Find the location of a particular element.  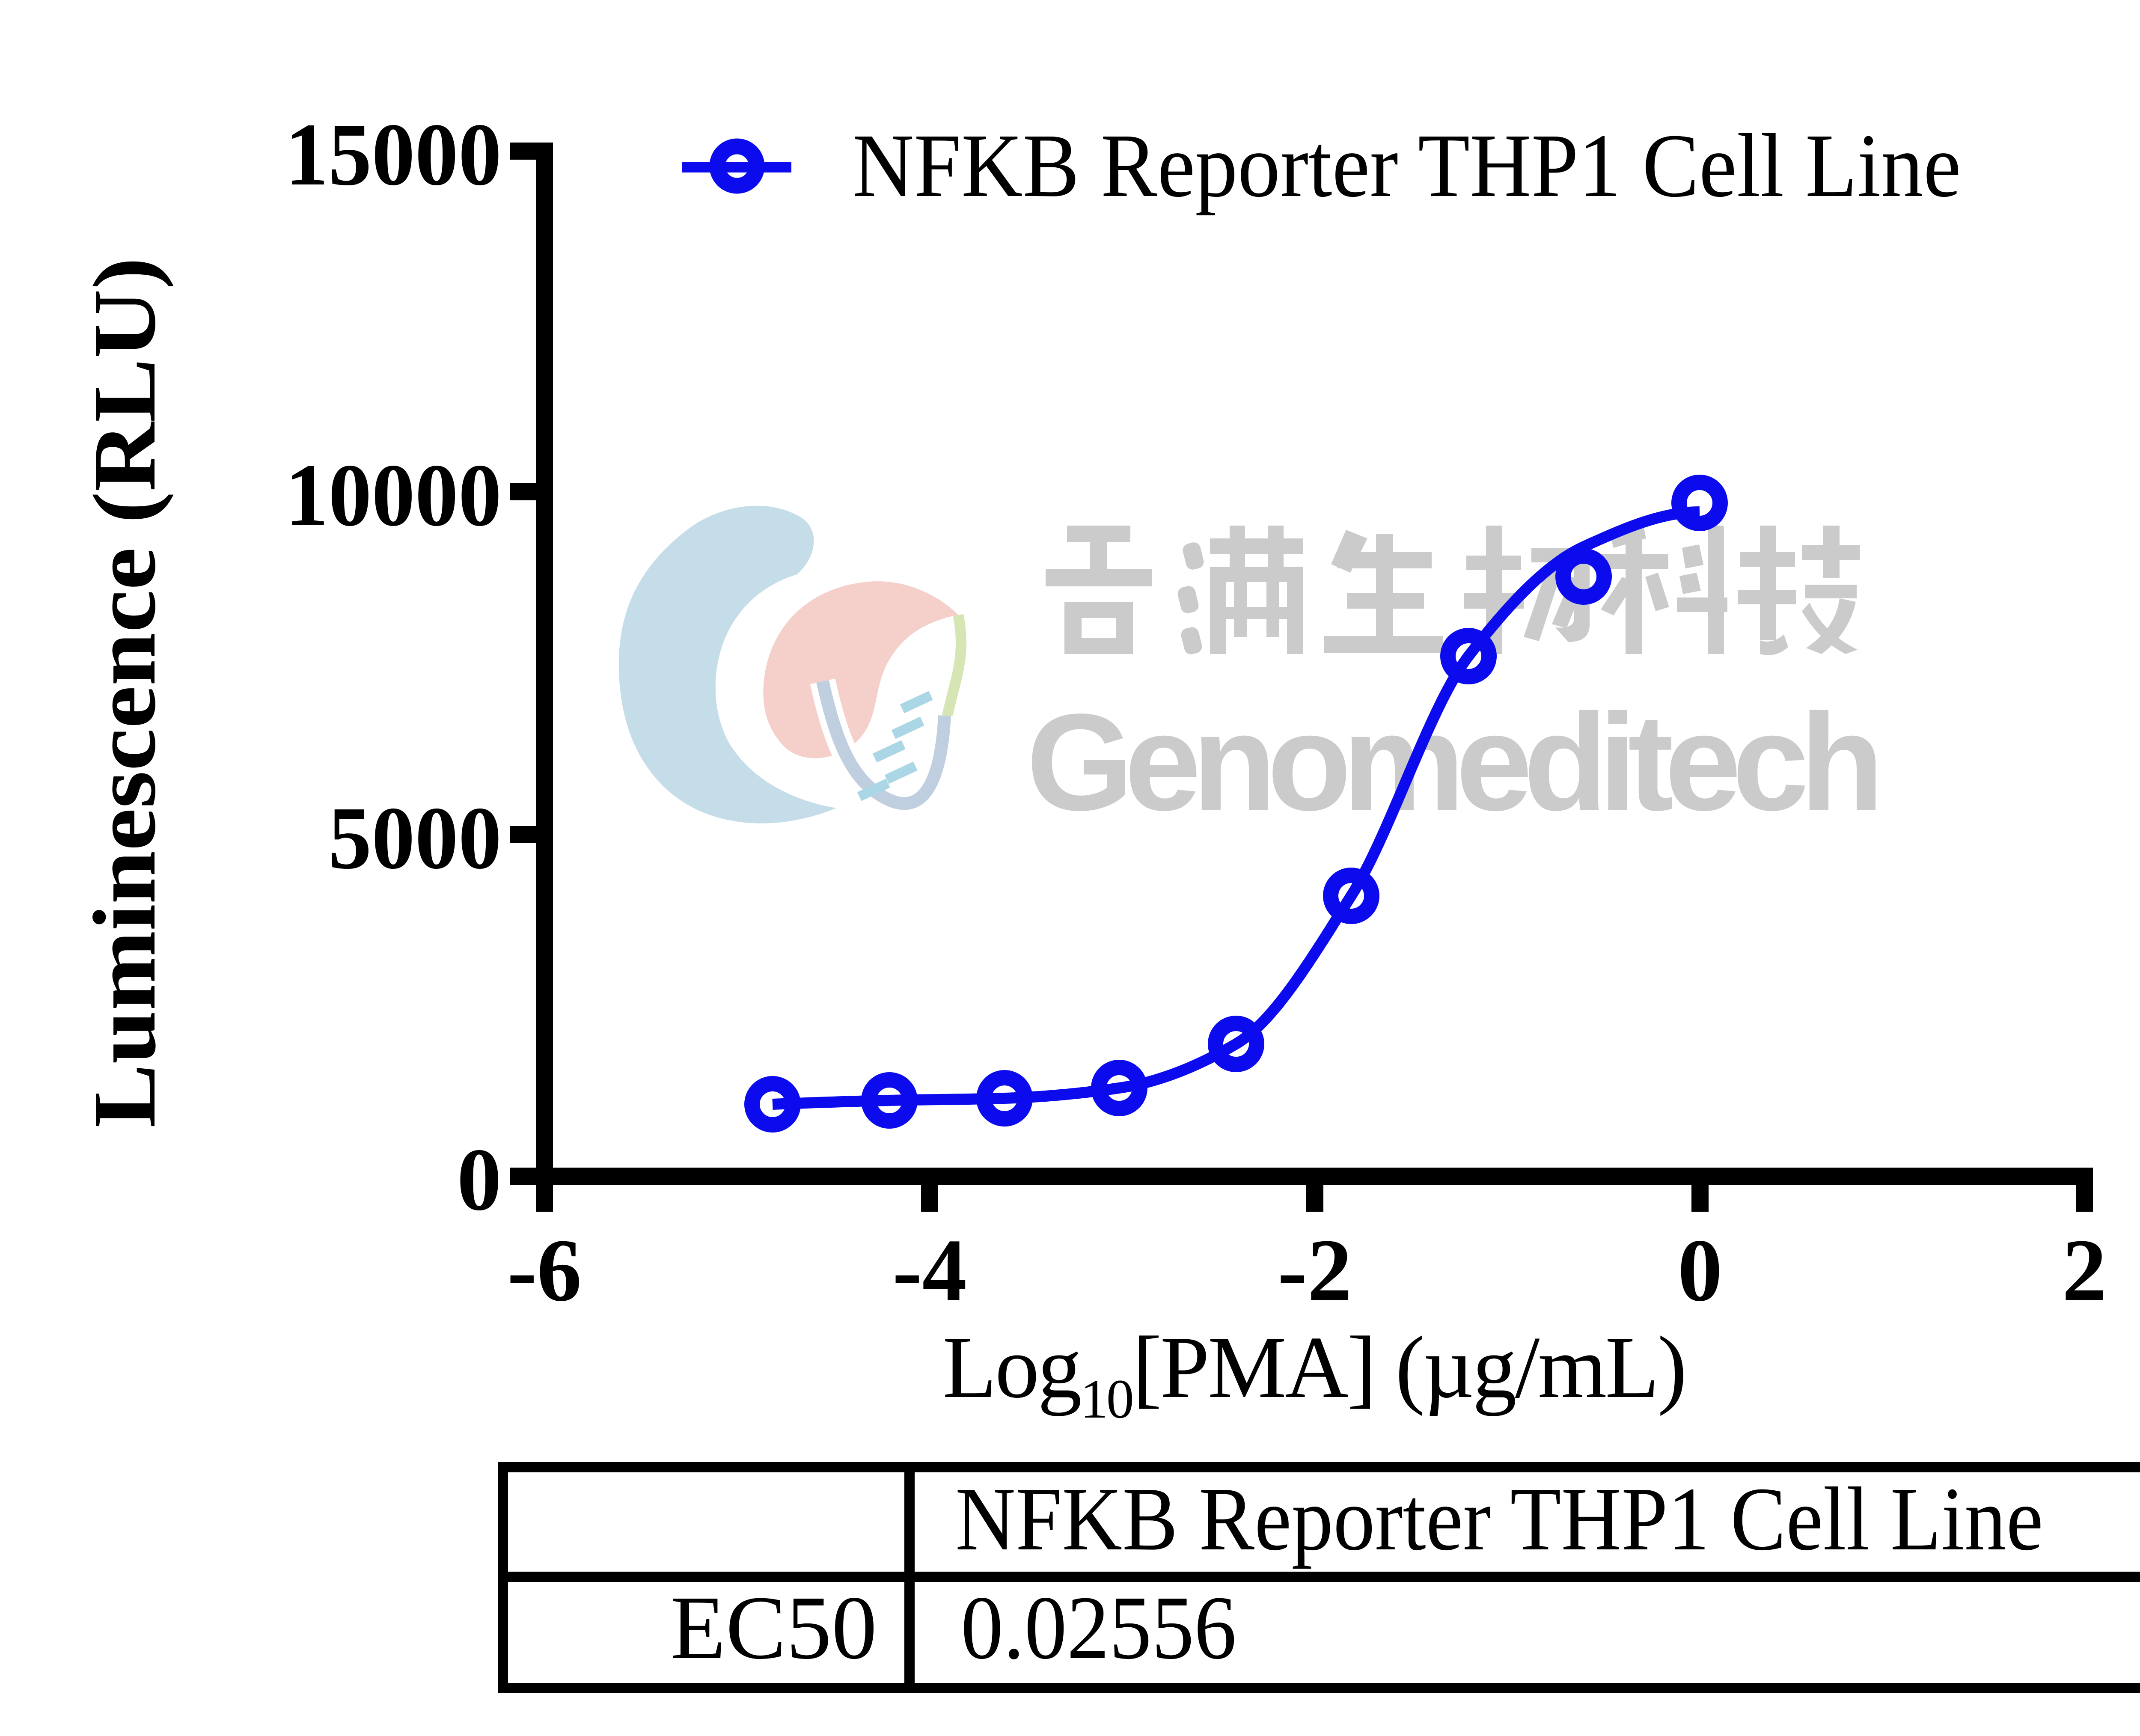

svg-text: 15000 is located at coordinates (393, 154).